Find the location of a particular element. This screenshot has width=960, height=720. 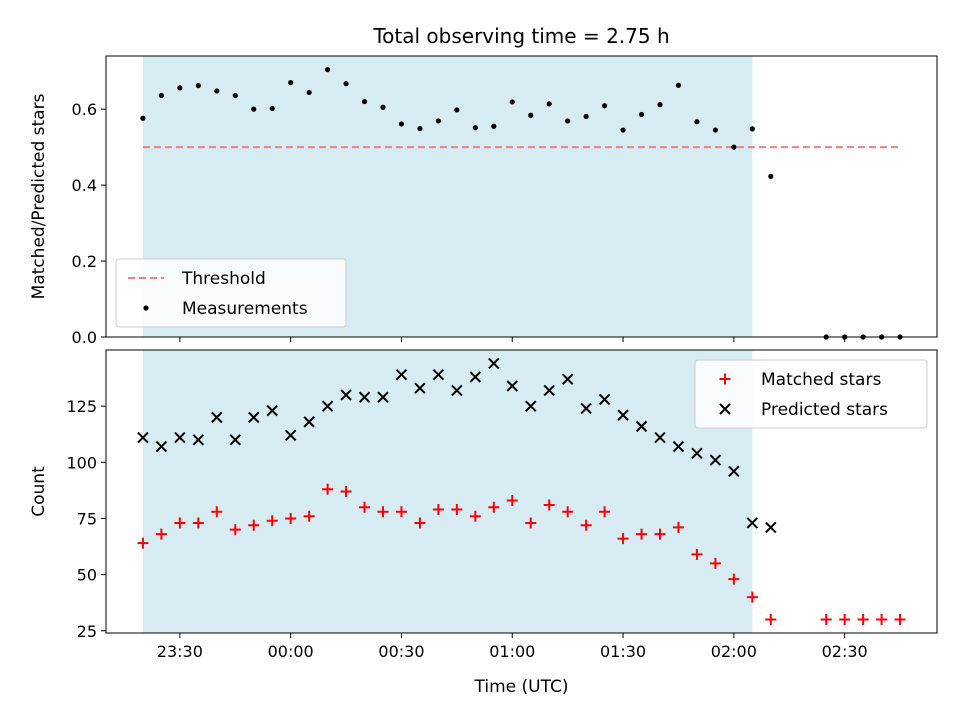

x-tick-label: 23:30 is located at coordinates (180, 651).